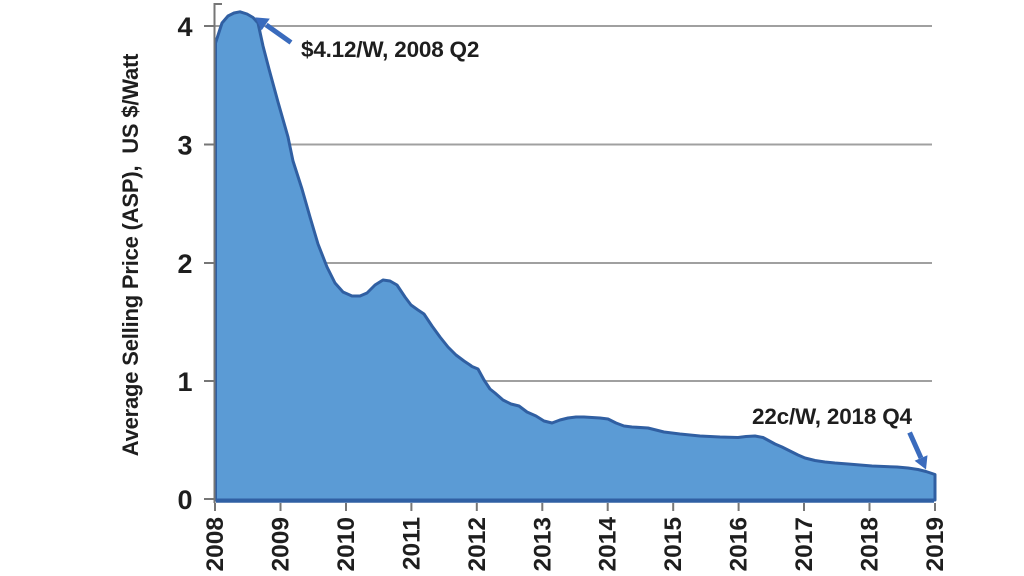 The width and height of the screenshot is (1024, 576). I want to click on svg-text: 2017, so click(804, 544).